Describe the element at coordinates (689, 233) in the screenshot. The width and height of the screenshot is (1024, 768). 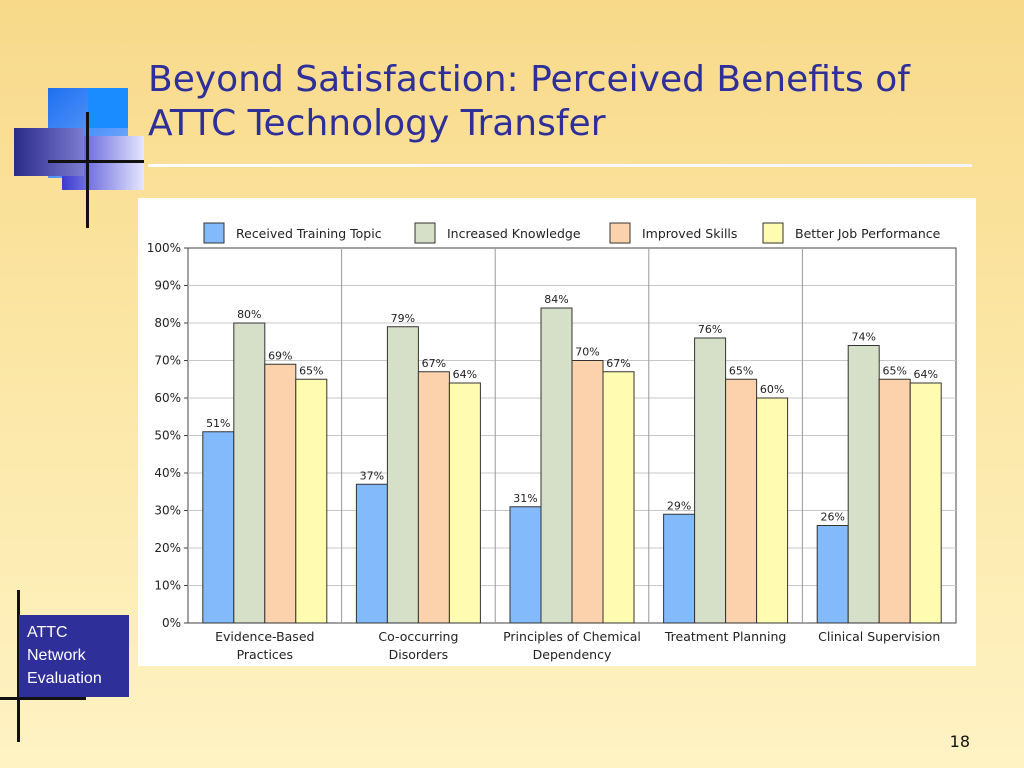
I see `legend-label: Improved Skills` at that location.